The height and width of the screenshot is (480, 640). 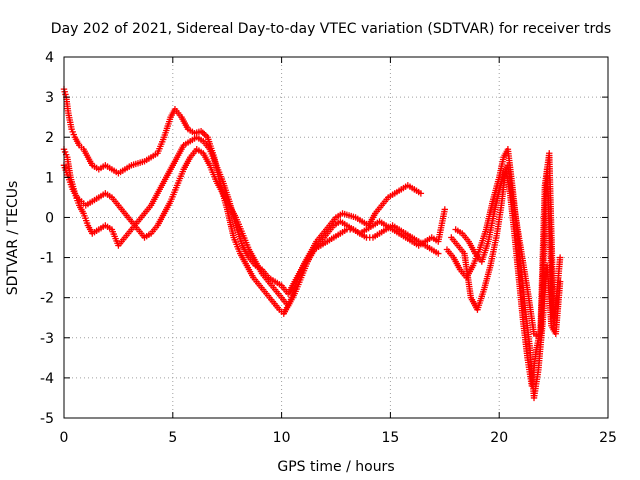 What do you see at coordinates (47, 259) in the screenshot?
I see `y-tick-label: -1` at bounding box center [47, 259].